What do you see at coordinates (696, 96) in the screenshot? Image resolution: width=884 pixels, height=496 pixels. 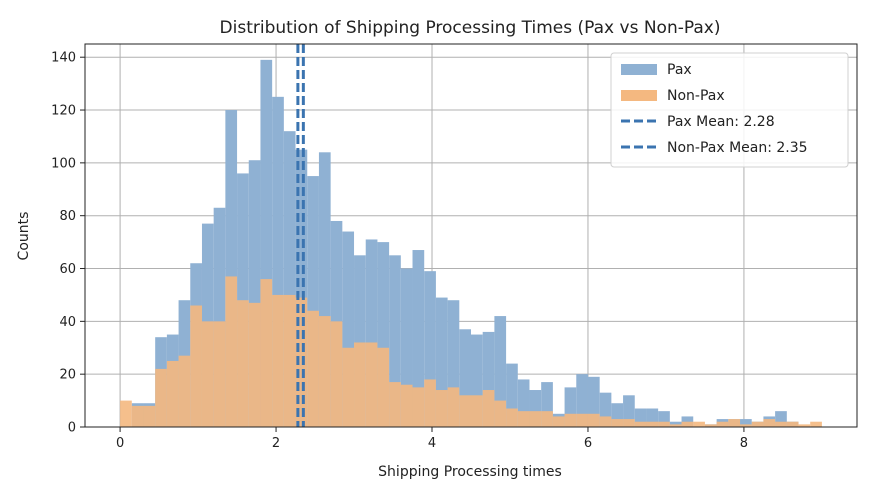 I see `legend-label: Non-Pax` at bounding box center [696, 96].